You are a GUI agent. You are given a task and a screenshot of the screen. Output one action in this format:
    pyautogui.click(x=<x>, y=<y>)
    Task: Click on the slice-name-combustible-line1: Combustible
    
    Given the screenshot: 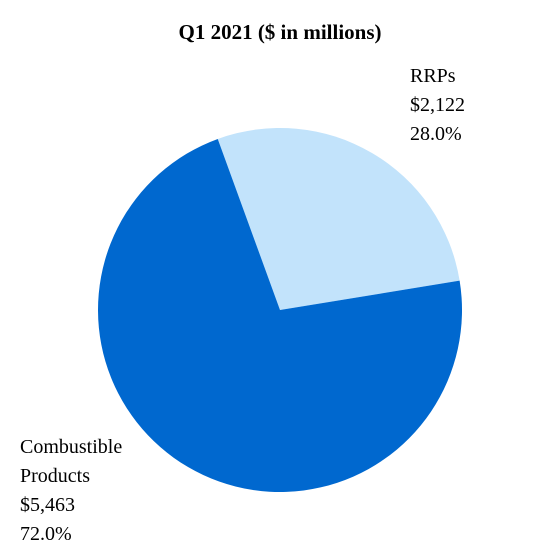 What is the action you would take?
    pyautogui.click(x=71, y=447)
    